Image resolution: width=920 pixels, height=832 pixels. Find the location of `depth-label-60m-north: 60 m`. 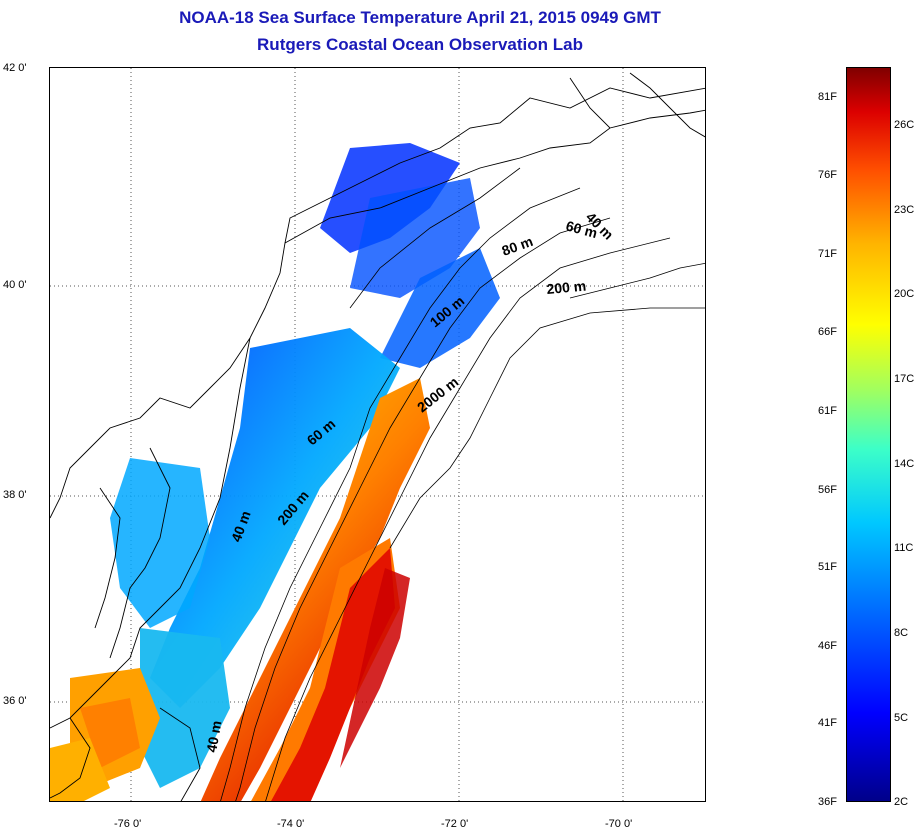

depth-label-60m-north: 60 m is located at coordinates (581, 229).